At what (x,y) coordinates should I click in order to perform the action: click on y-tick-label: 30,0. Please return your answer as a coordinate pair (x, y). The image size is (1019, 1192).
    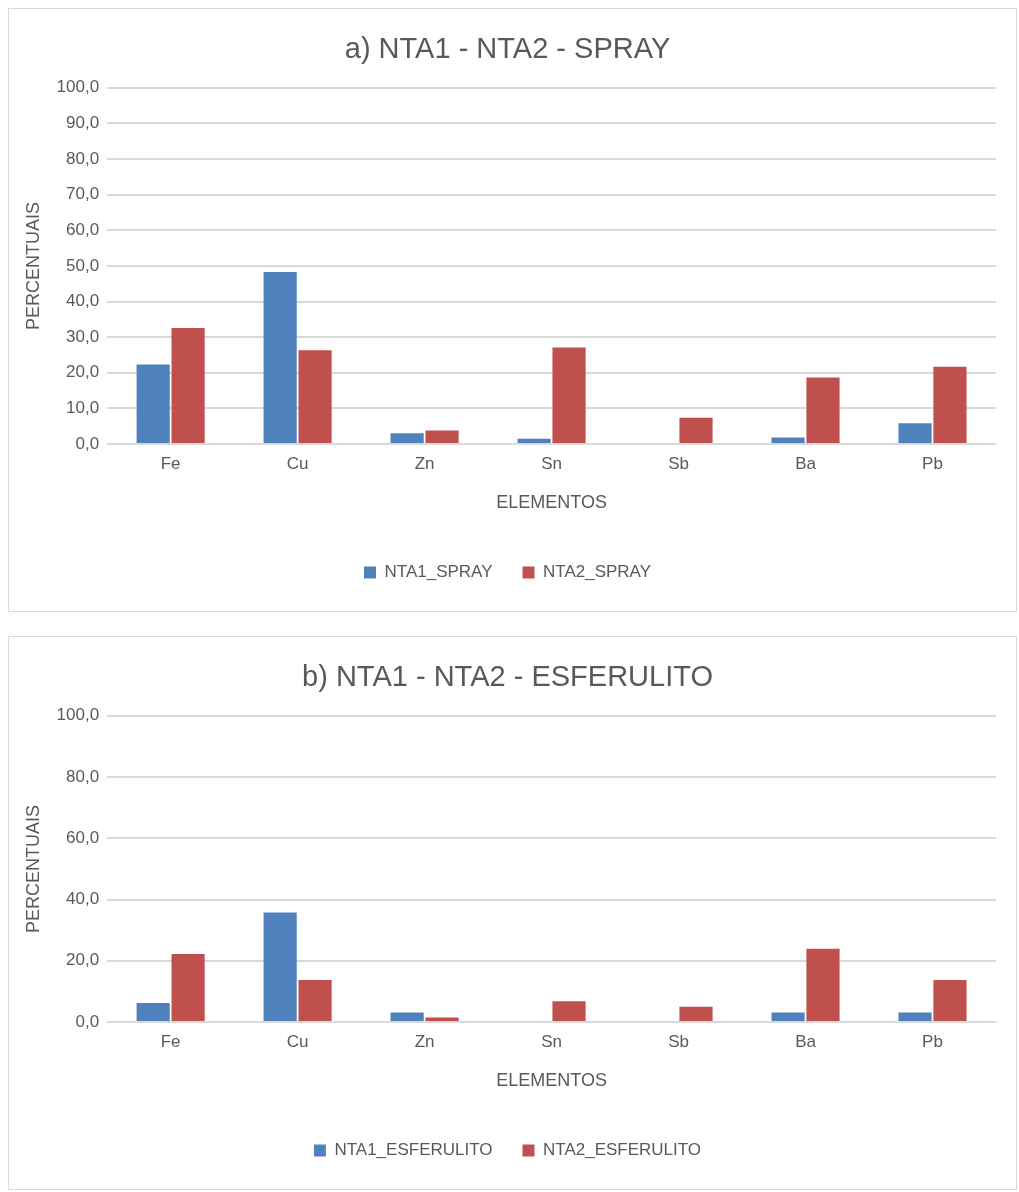
    Looking at the image, I should click on (83, 336).